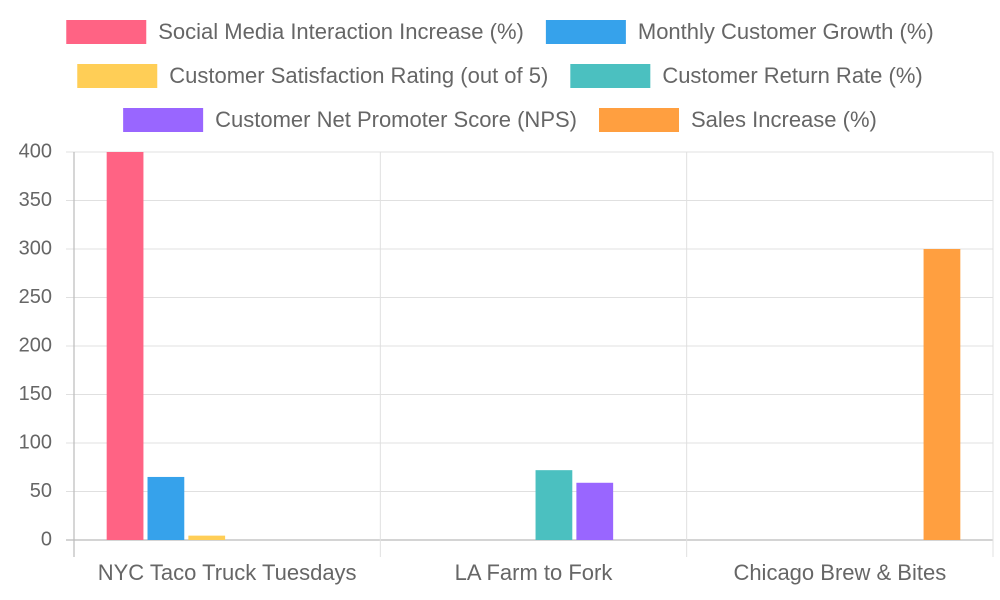  What do you see at coordinates (396, 119) in the screenshot?
I see `legend-label: Customer Net Promoter Score (NPS)` at bounding box center [396, 119].